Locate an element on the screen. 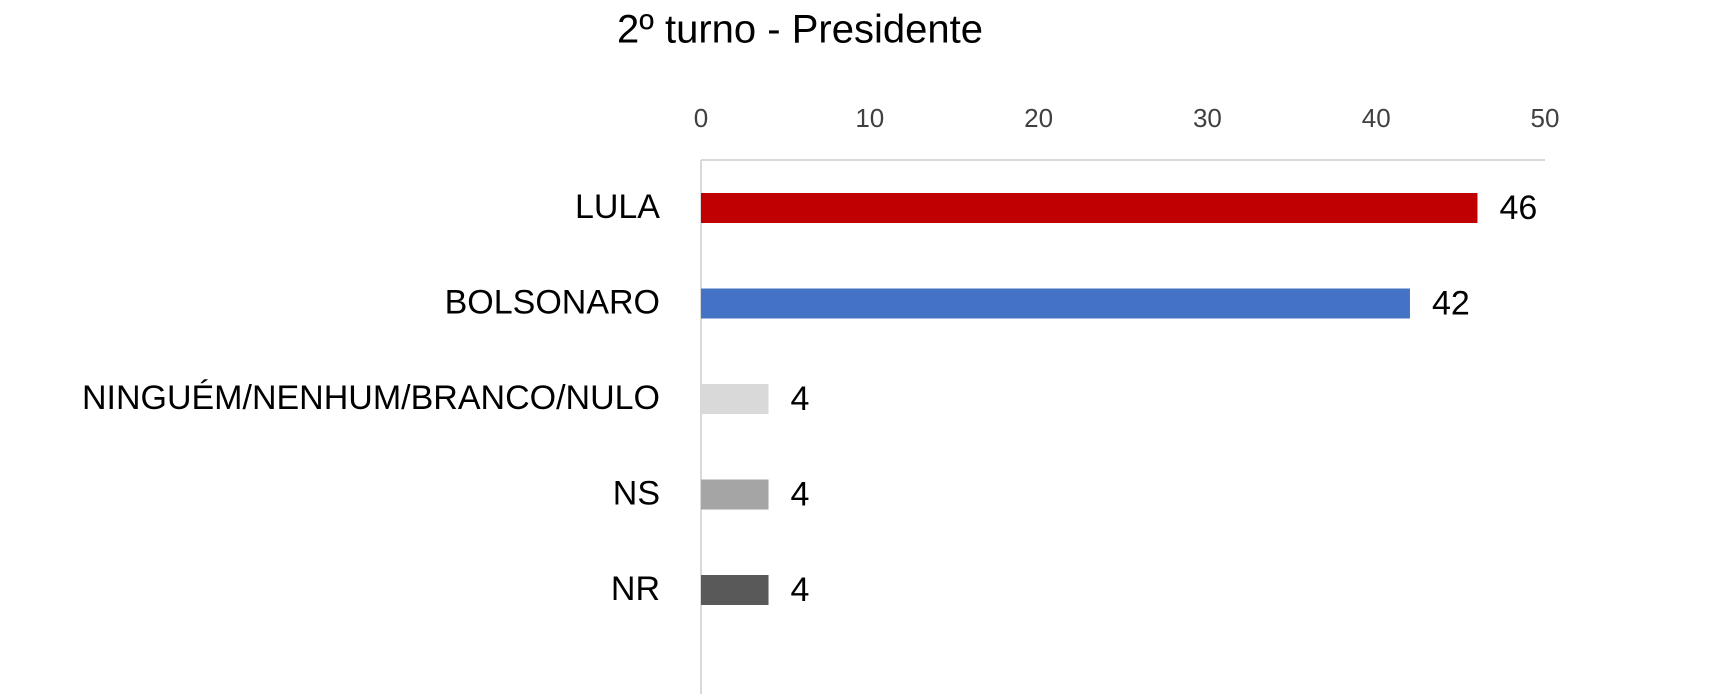 The image size is (1719, 694). y-tick-label: NR is located at coordinates (635, 589).